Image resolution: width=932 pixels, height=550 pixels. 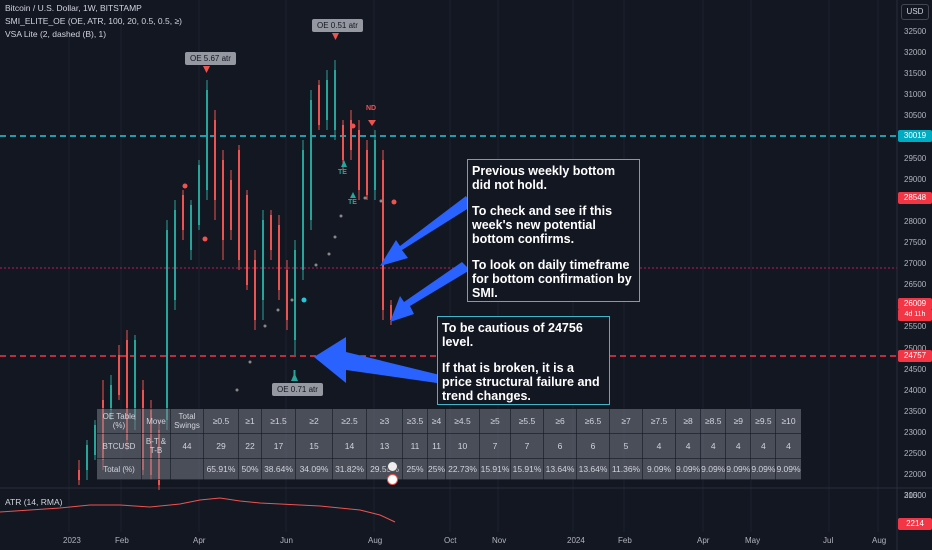 What do you see at coordinates (349, 446) in the screenshot?
I see `table-cell: 14` at bounding box center [349, 446].